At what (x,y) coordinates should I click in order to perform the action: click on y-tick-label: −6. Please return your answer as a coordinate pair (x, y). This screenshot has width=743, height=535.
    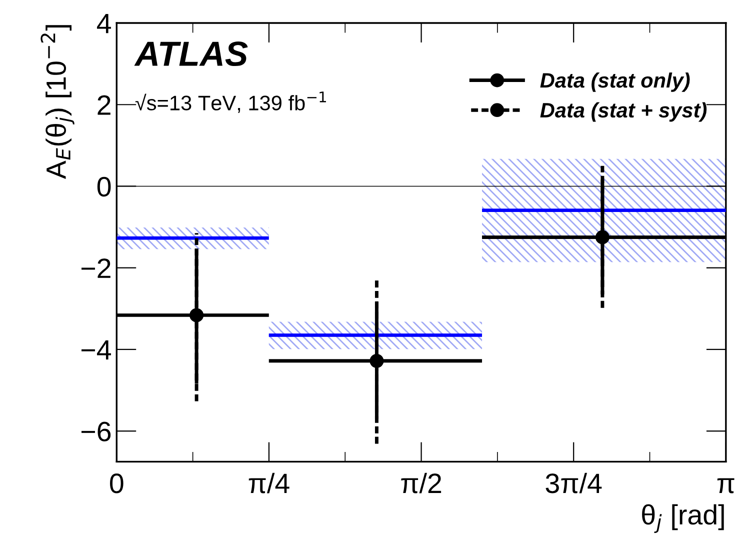
    Looking at the image, I should click on (96, 432).